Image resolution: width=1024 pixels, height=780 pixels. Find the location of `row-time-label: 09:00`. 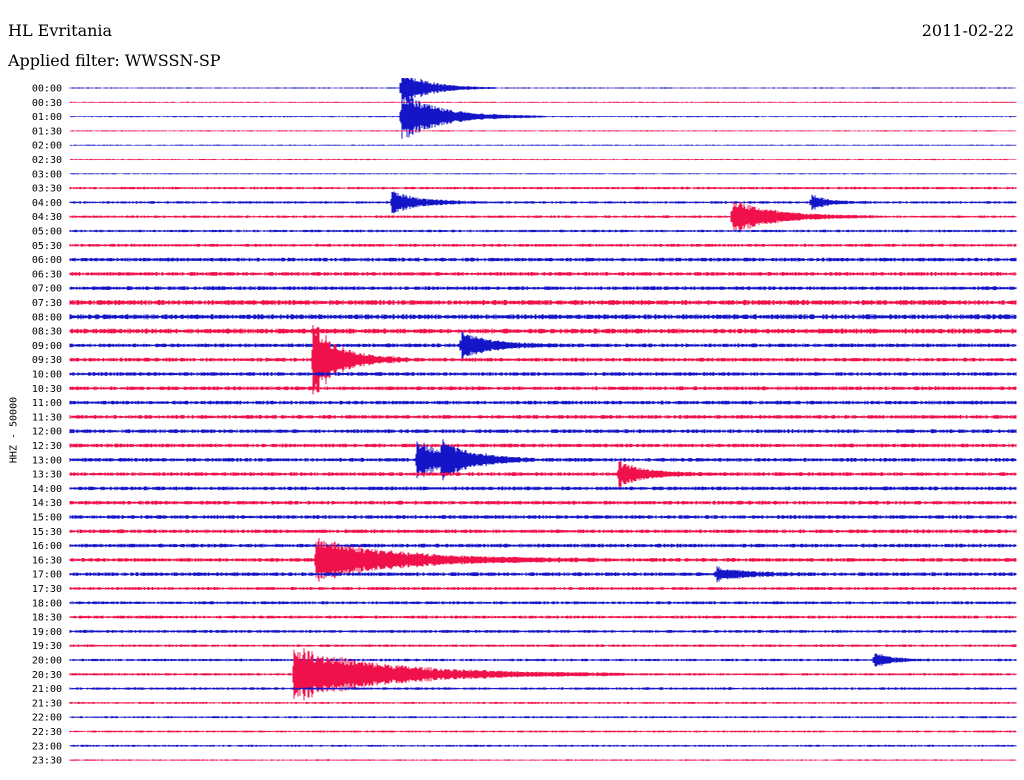

row-time-label: 09:00 is located at coordinates (47, 346).